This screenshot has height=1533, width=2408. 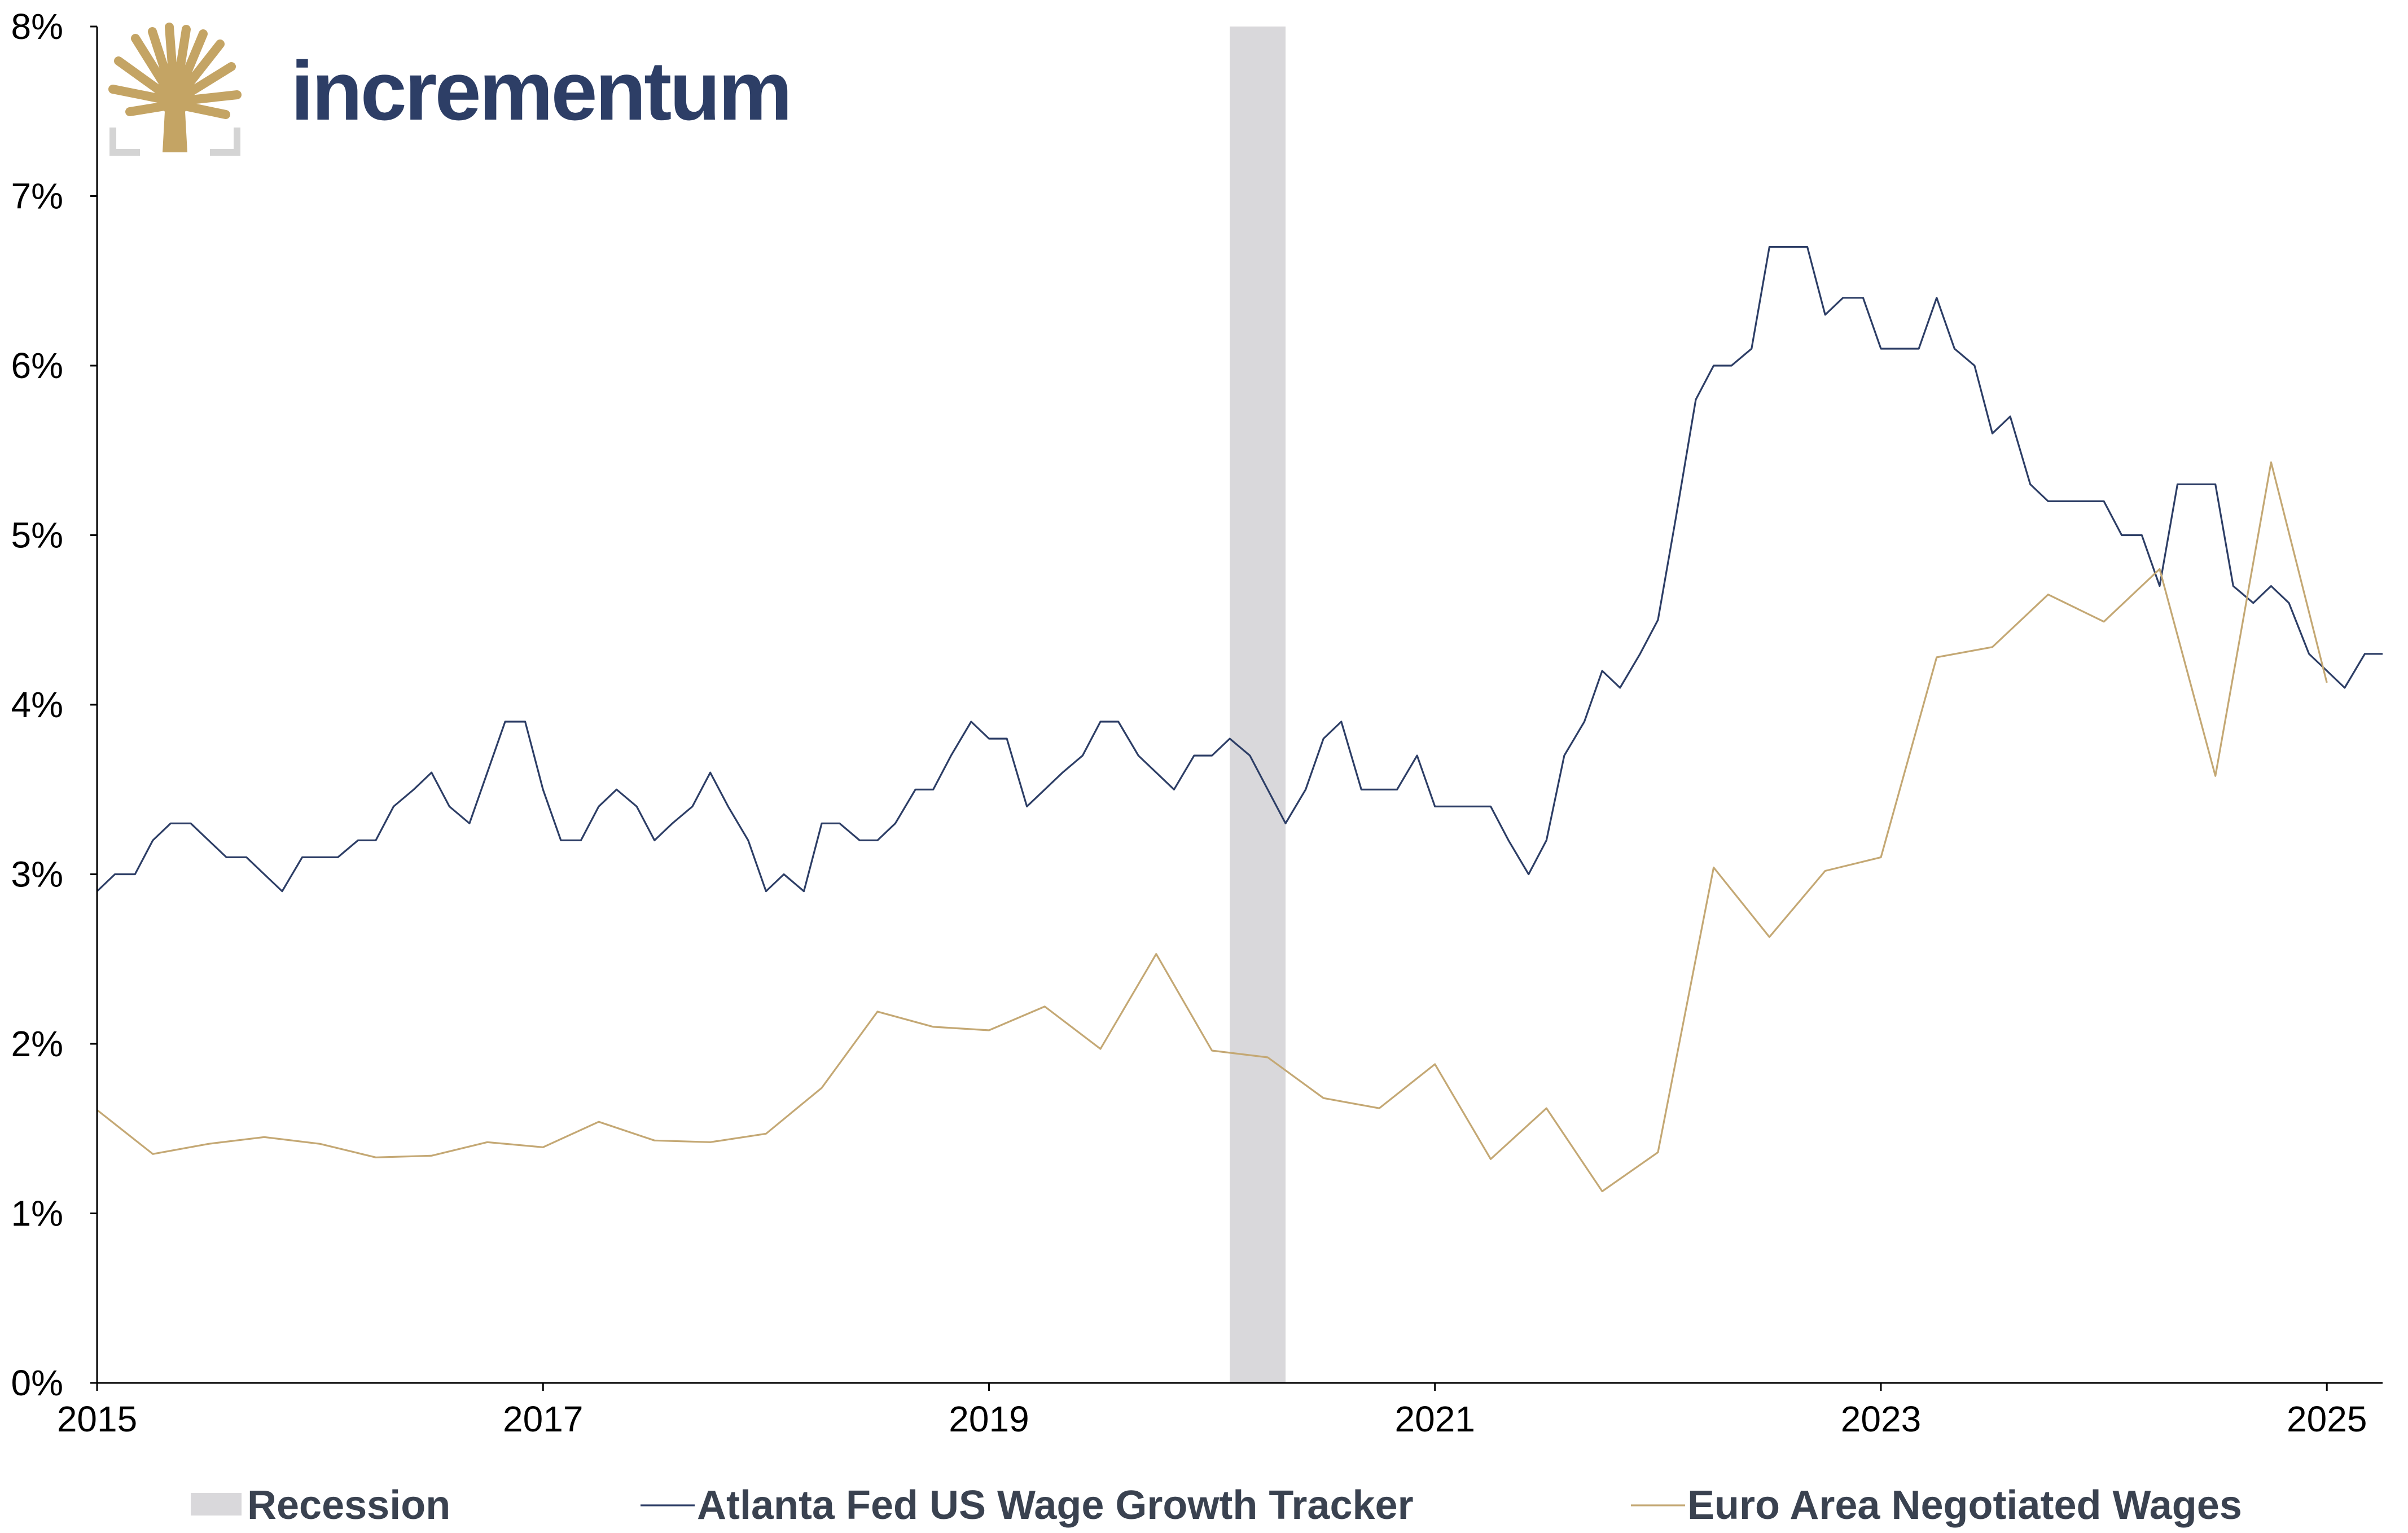 I want to click on y-tick-label: 3%, so click(x=37, y=874).